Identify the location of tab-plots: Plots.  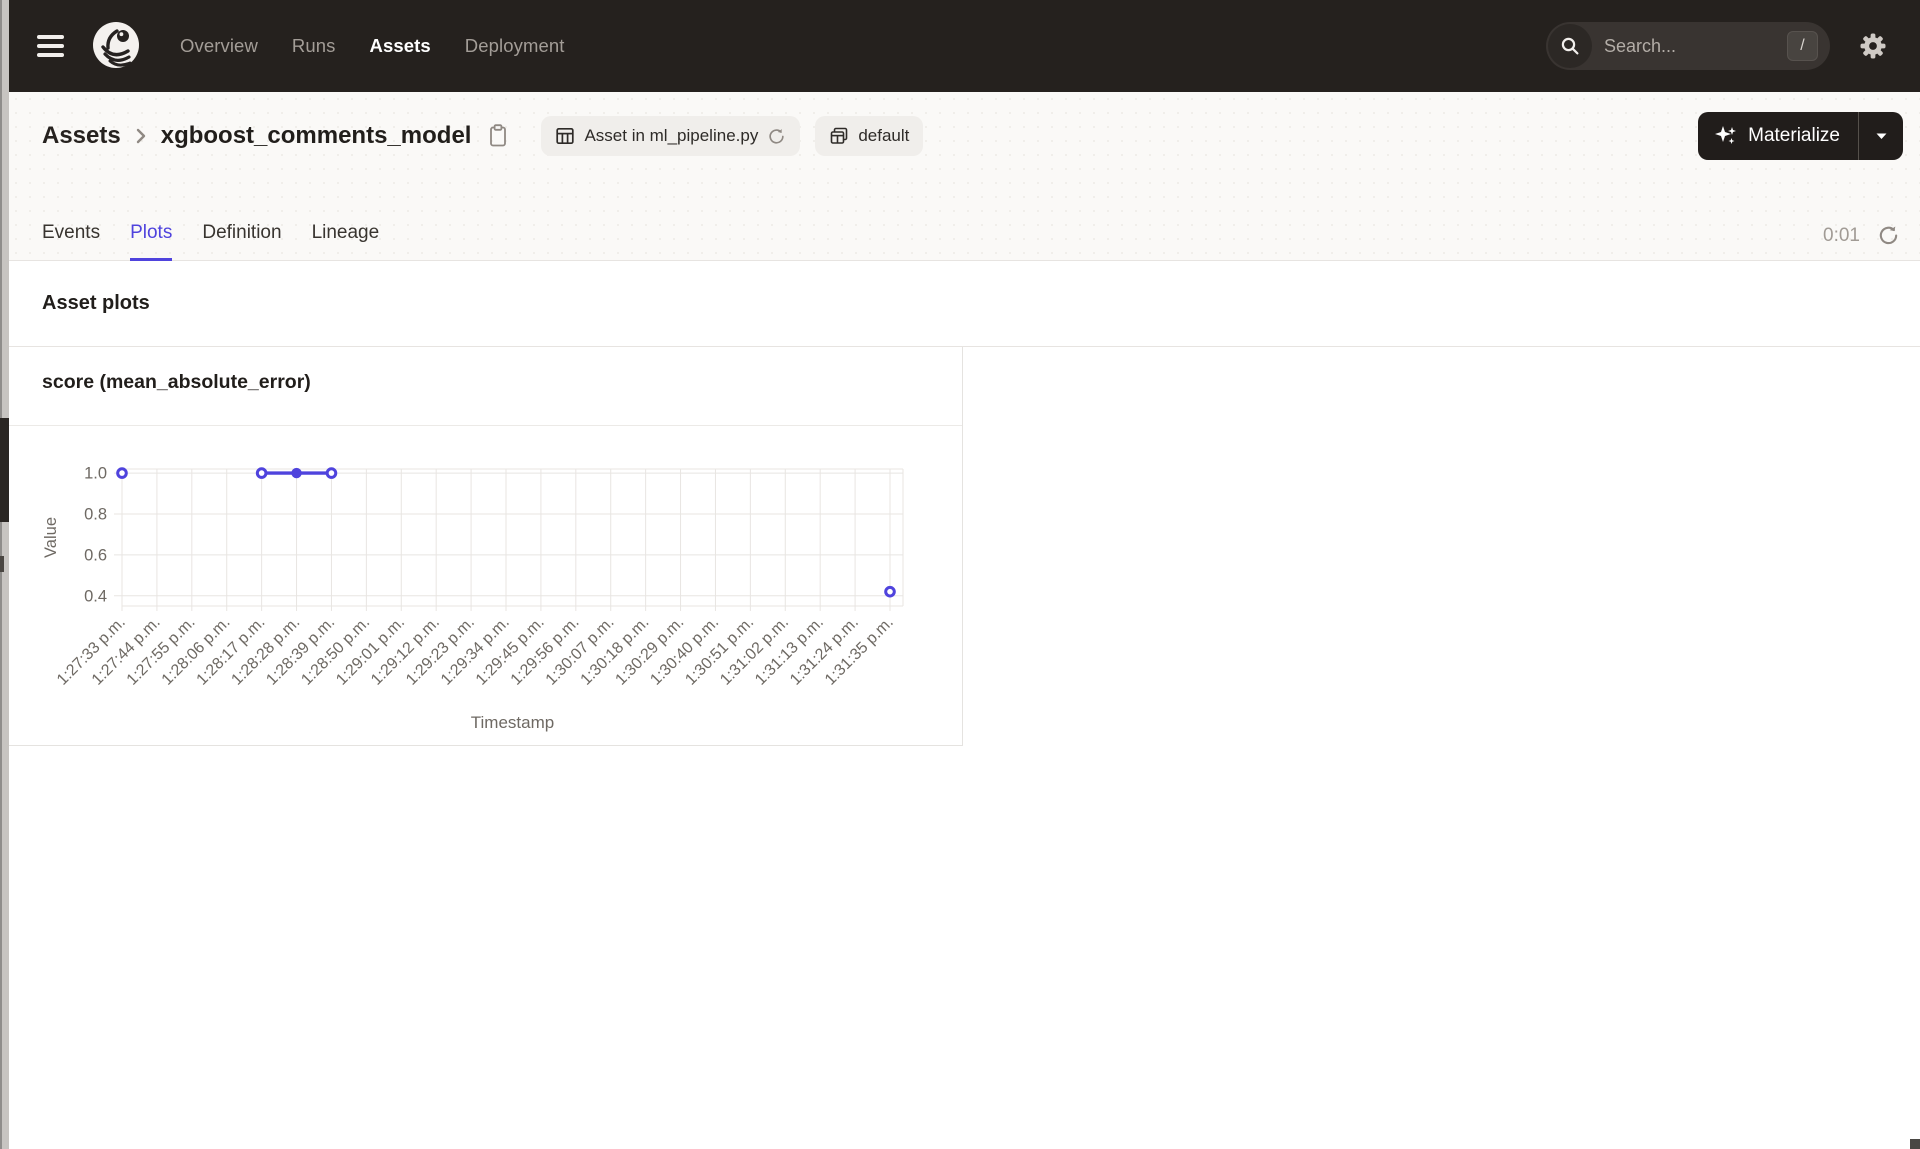
(151, 241).